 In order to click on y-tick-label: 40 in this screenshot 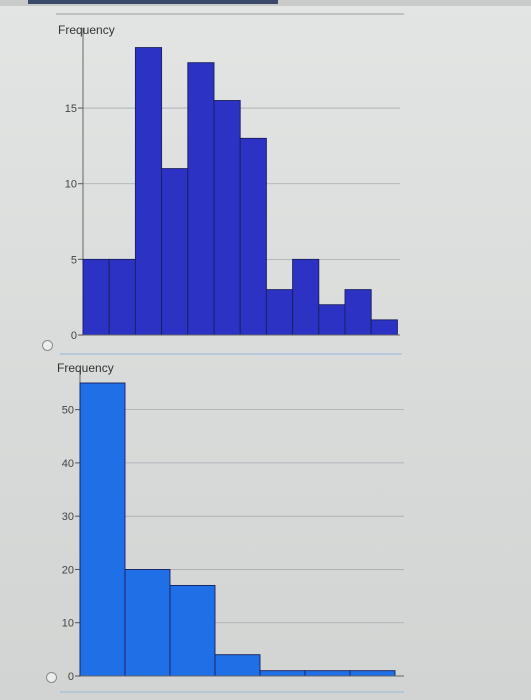, I will do `click(68, 464)`.